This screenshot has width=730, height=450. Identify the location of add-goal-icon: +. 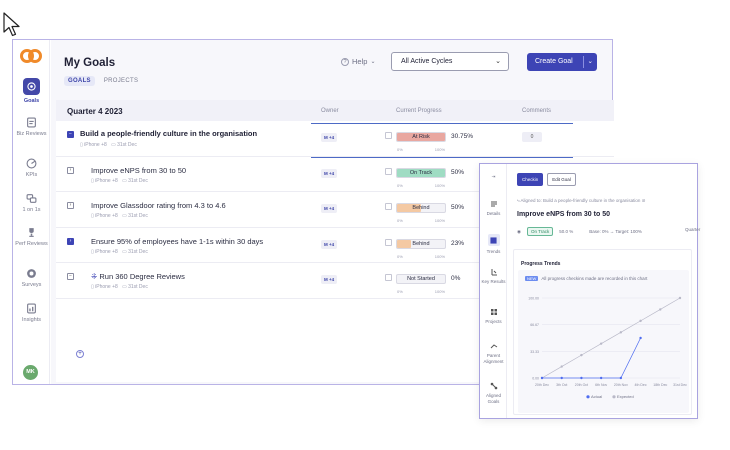
(80, 354).